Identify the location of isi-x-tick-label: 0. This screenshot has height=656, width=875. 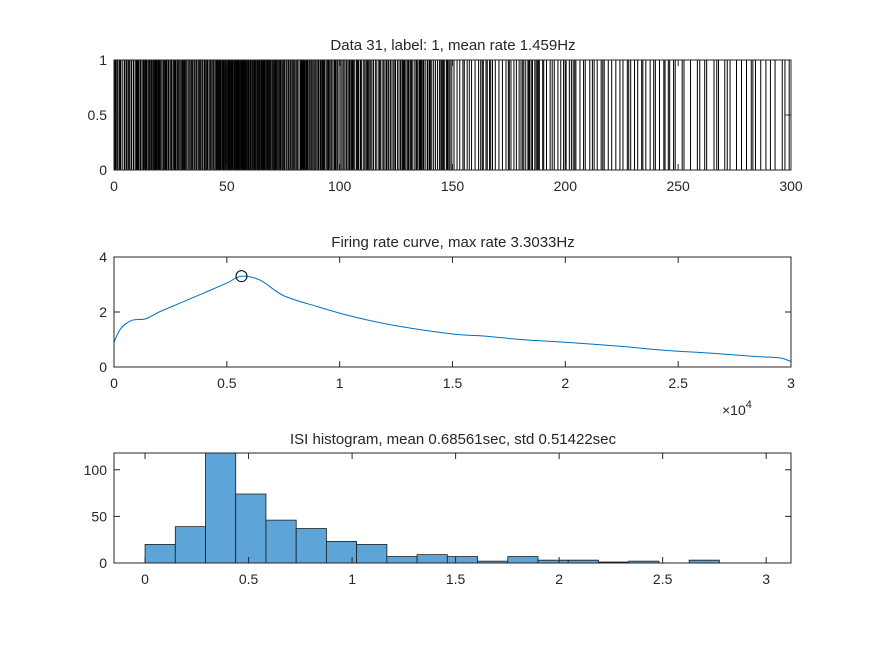
(145, 579).